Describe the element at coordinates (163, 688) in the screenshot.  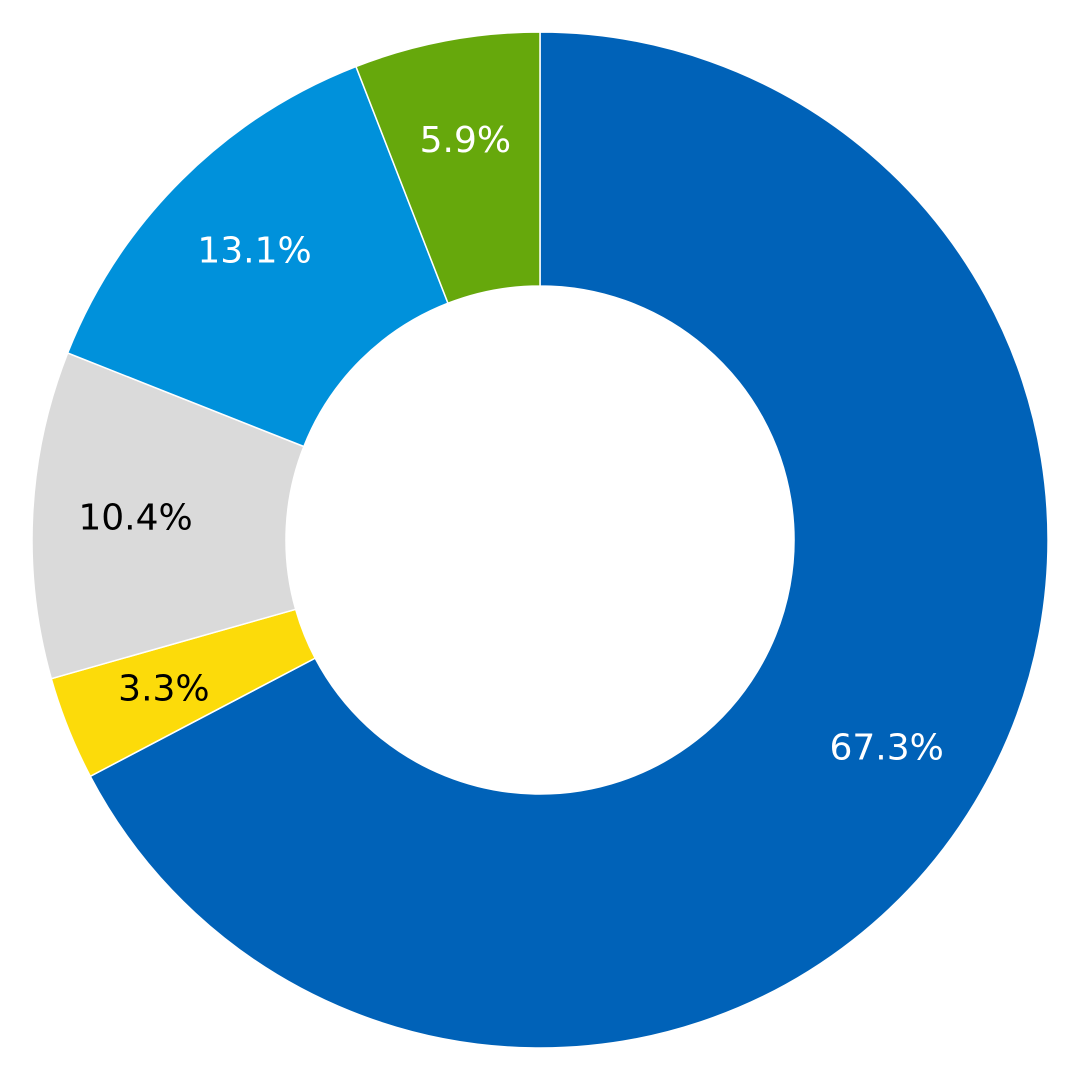
I see `slice-label-1: 3.3%` at that location.